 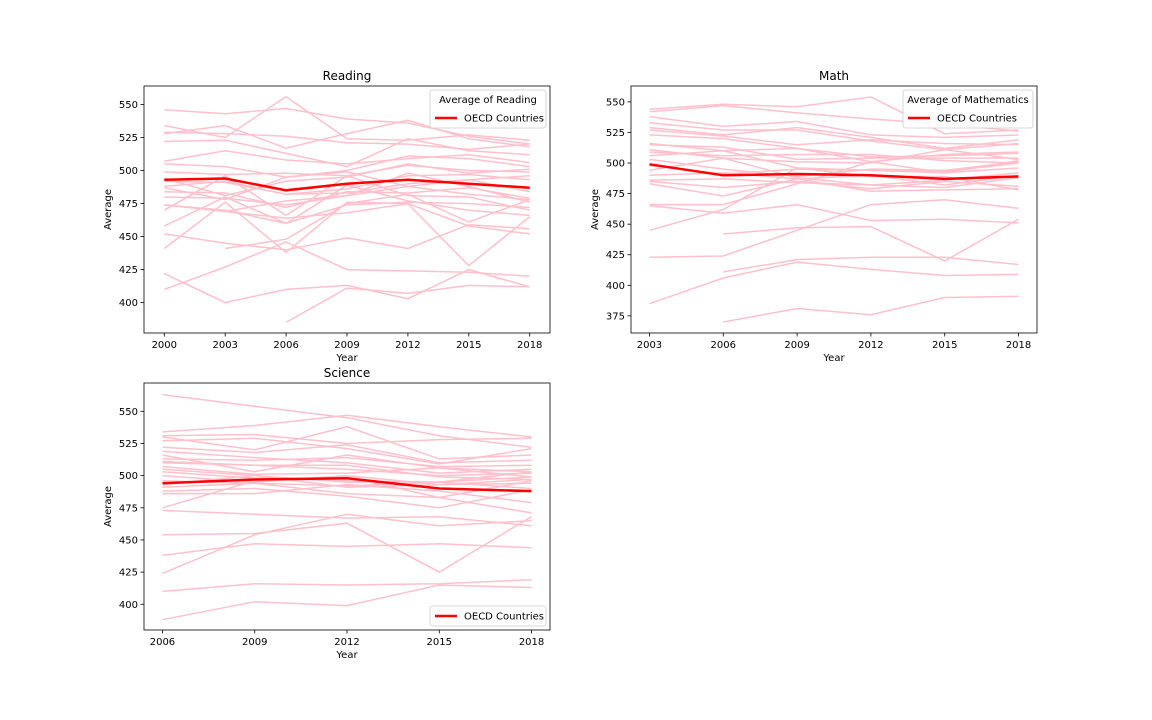 What do you see at coordinates (834, 209) in the screenshot?
I see `axes-frame` at bounding box center [834, 209].